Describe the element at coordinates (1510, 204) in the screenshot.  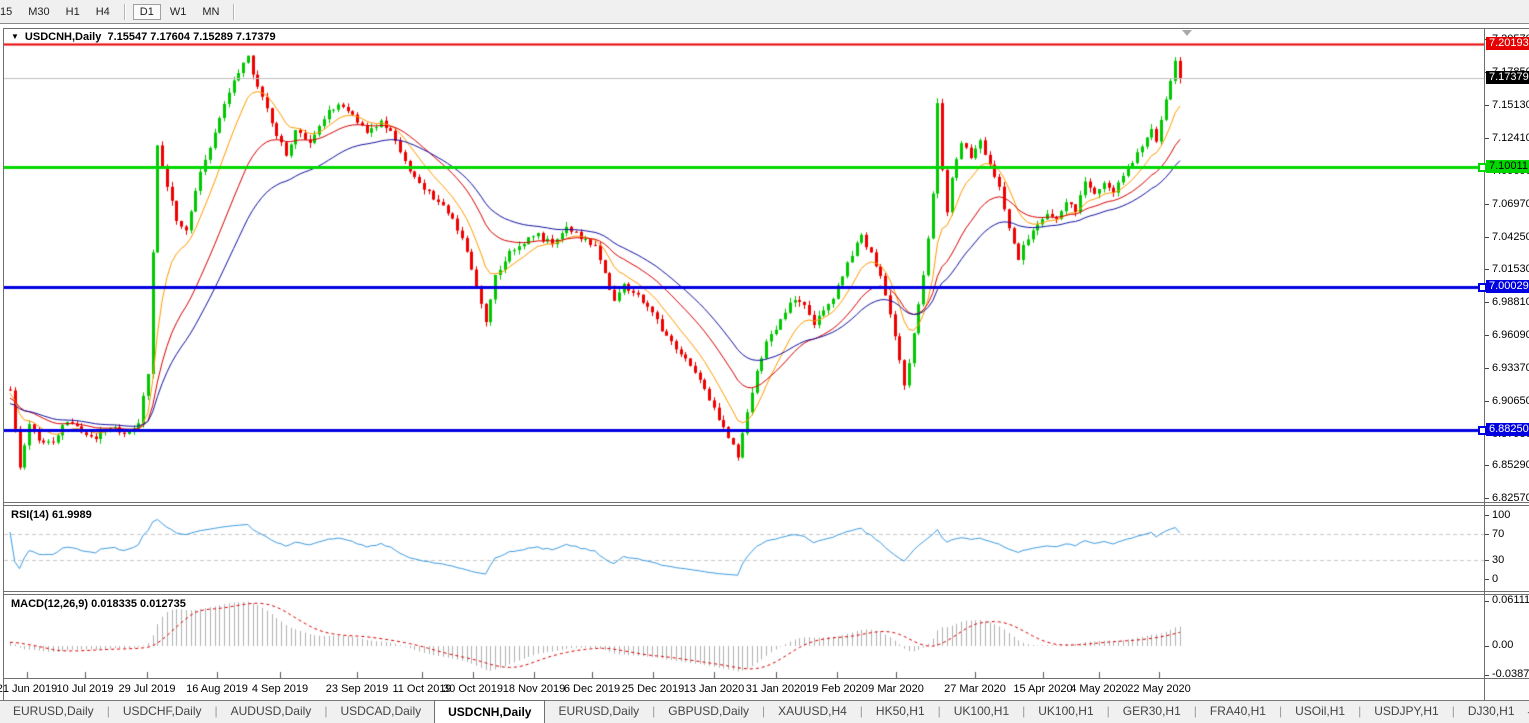
I see `price-tick-label: 7.06970` at that location.